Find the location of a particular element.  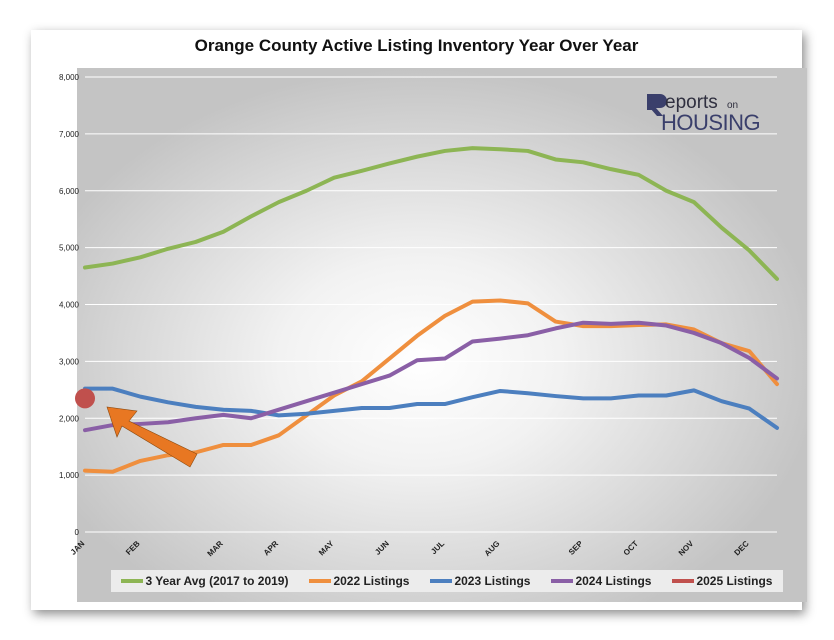

x-tick-label: DEC is located at coordinates (741, 548).